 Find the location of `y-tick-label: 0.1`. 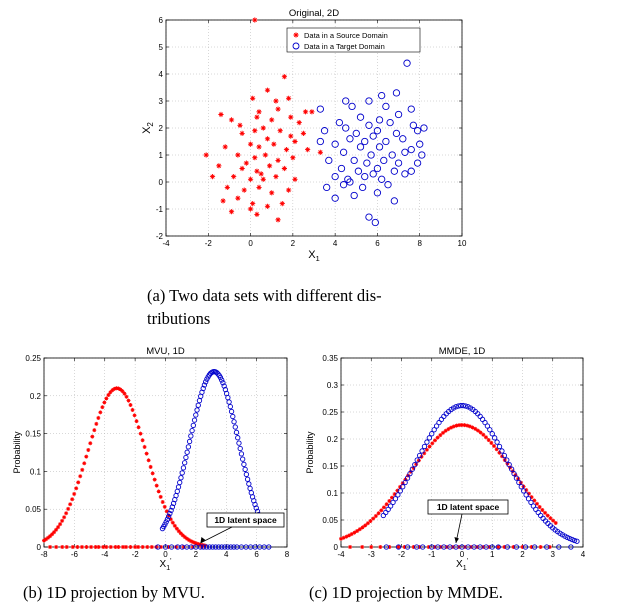

y-tick-label: 0.1 is located at coordinates (333, 493).